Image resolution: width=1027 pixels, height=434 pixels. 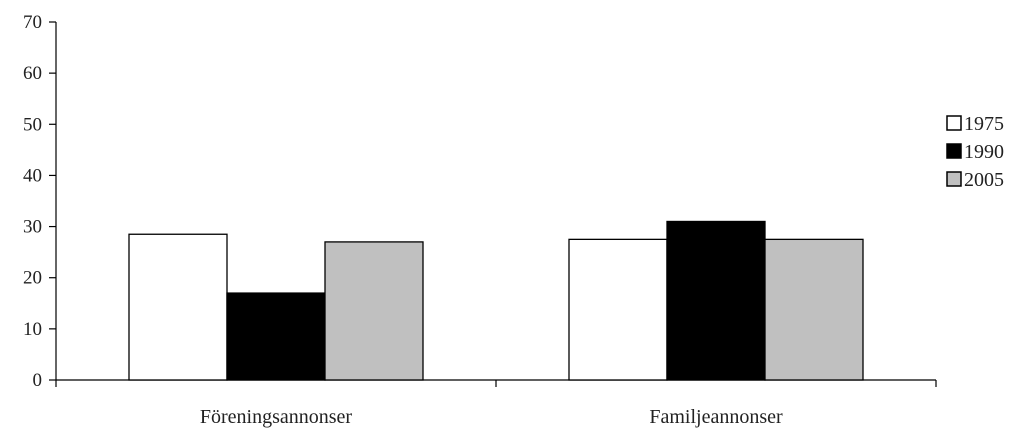 What do you see at coordinates (32, 73) in the screenshot?
I see `y-tick-label: 60` at bounding box center [32, 73].